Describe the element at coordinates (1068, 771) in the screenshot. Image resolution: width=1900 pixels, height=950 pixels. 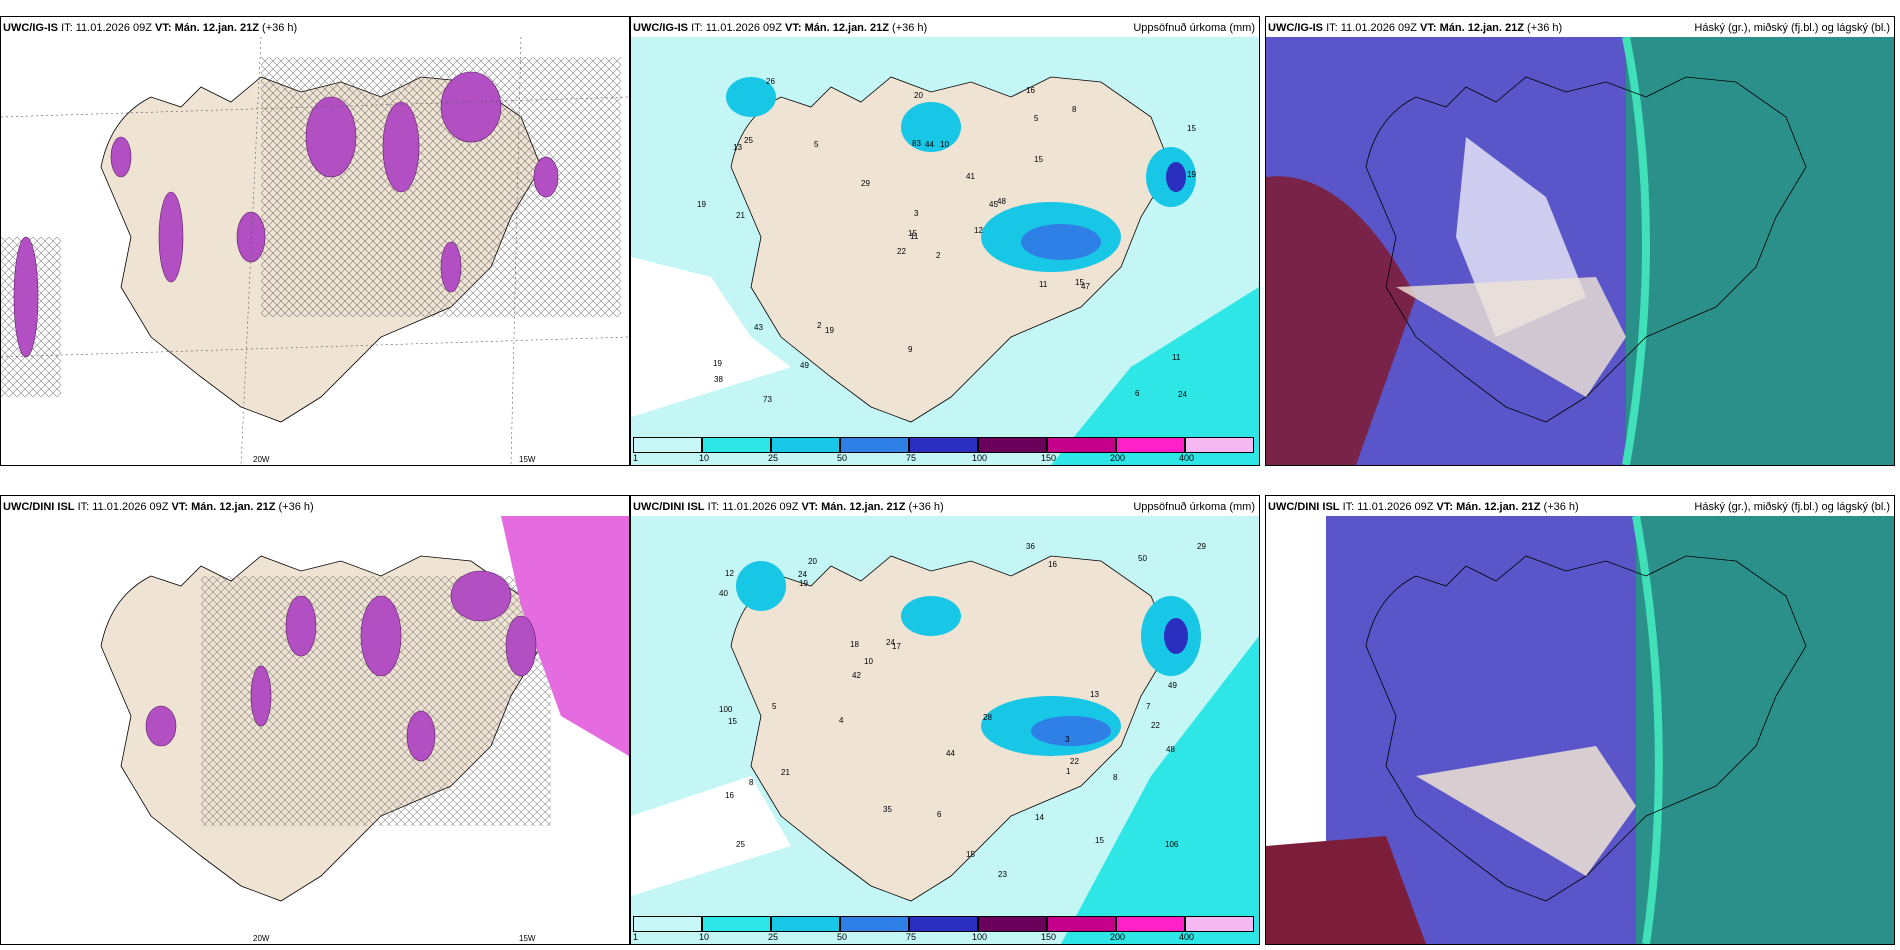
I see `precip-value-label: 1` at that location.